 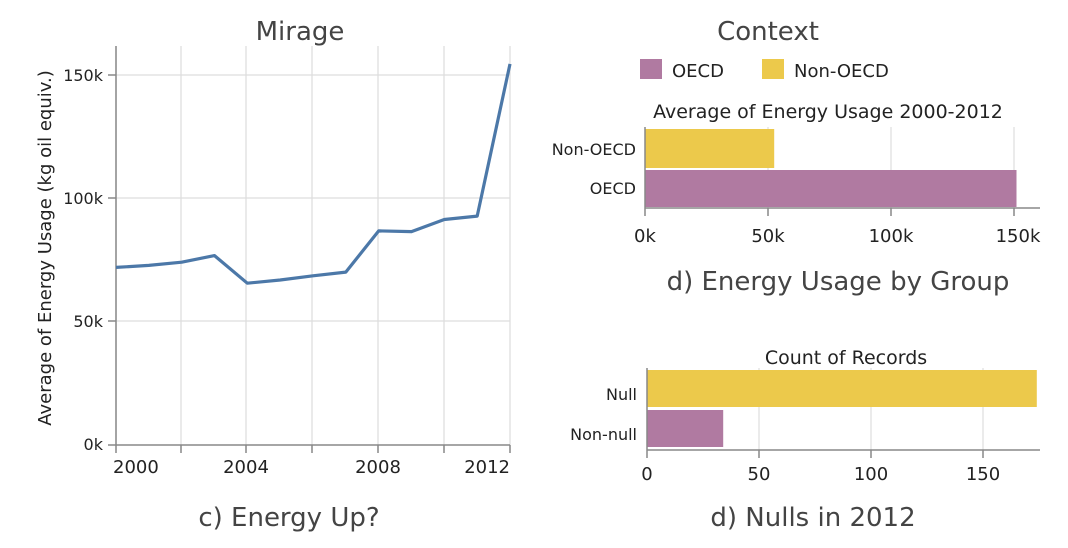 I want to click on y-tick-label: 150k, so click(x=83, y=75).